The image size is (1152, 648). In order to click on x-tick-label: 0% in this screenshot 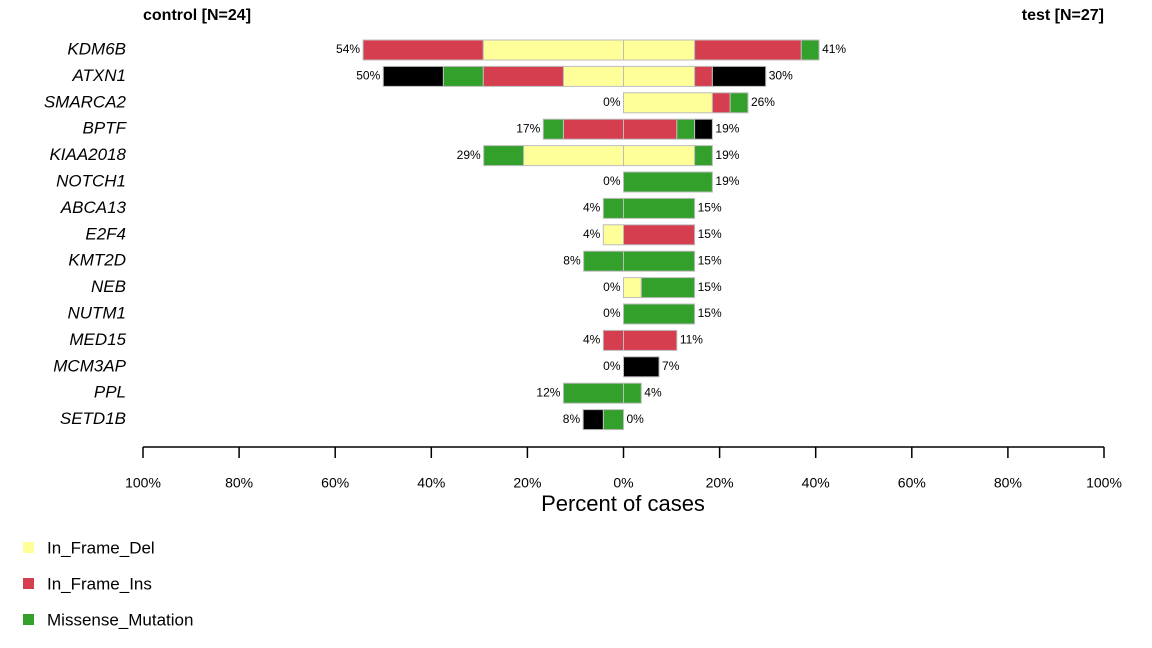, I will do `click(623, 483)`.